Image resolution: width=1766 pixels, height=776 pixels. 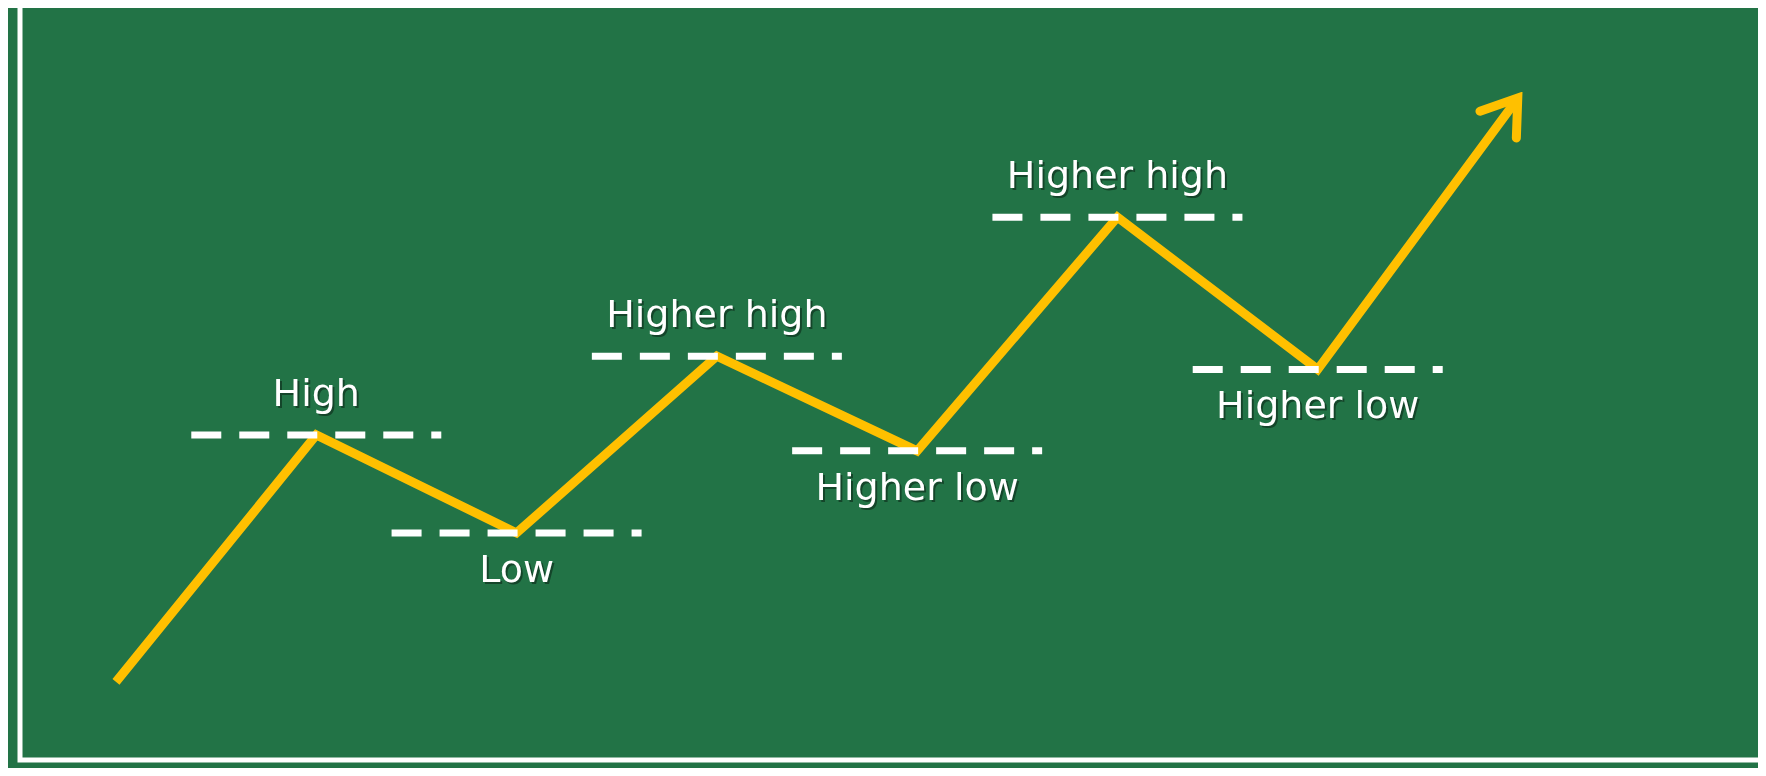 I want to click on ref-line-label: Low, so click(x=516, y=568).